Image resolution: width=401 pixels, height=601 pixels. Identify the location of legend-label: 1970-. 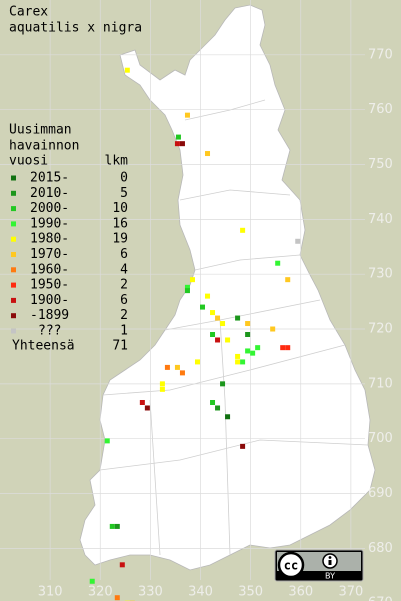
(49, 254).